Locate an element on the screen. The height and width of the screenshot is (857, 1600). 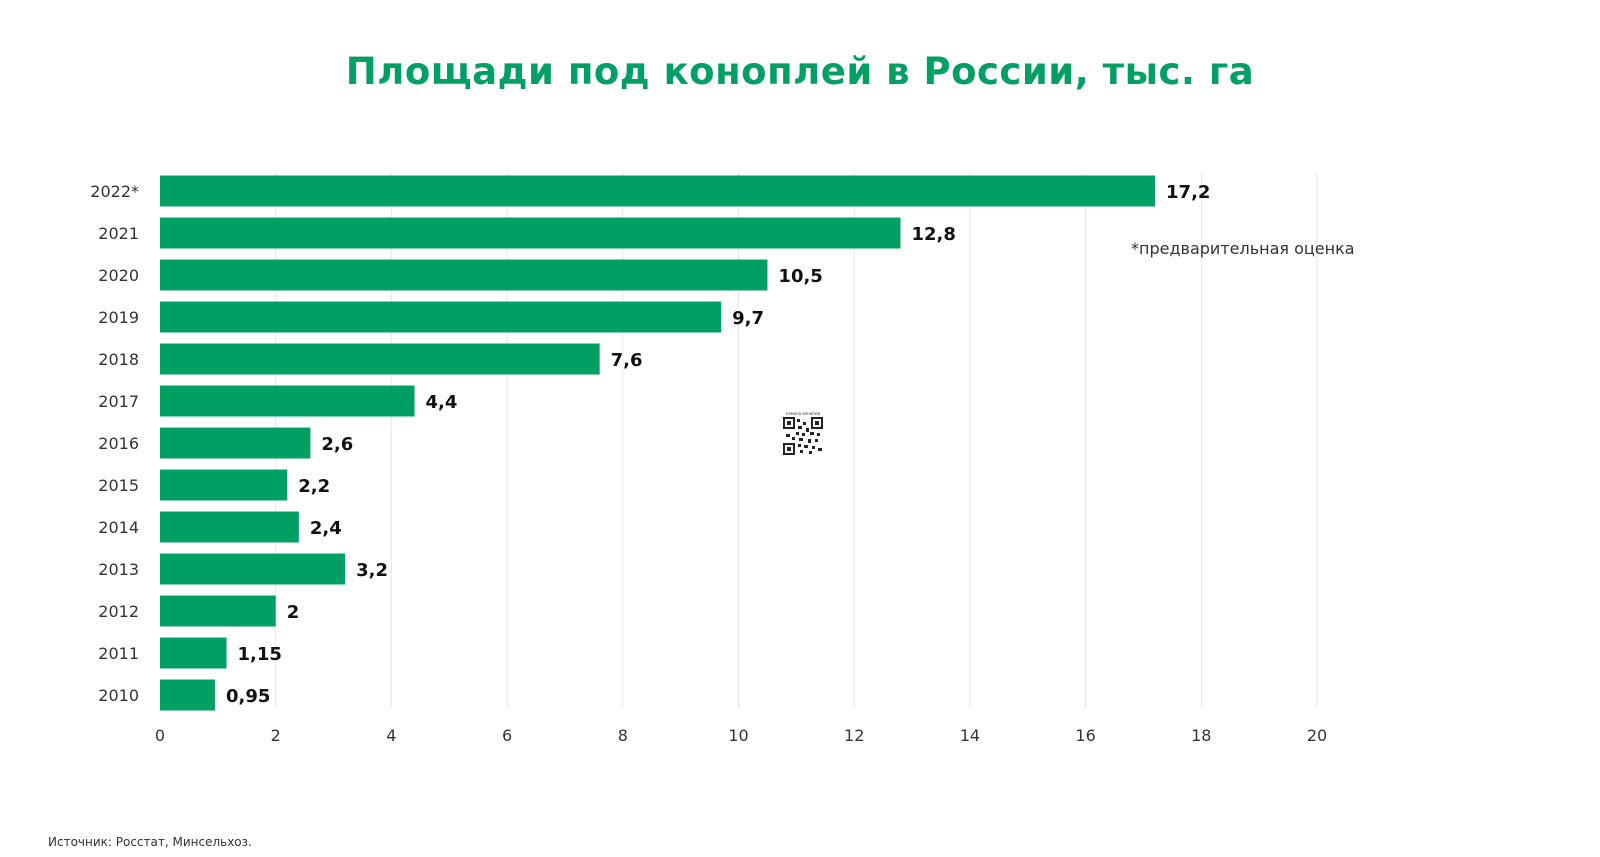
value-label: 2 is located at coordinates (293, 612).